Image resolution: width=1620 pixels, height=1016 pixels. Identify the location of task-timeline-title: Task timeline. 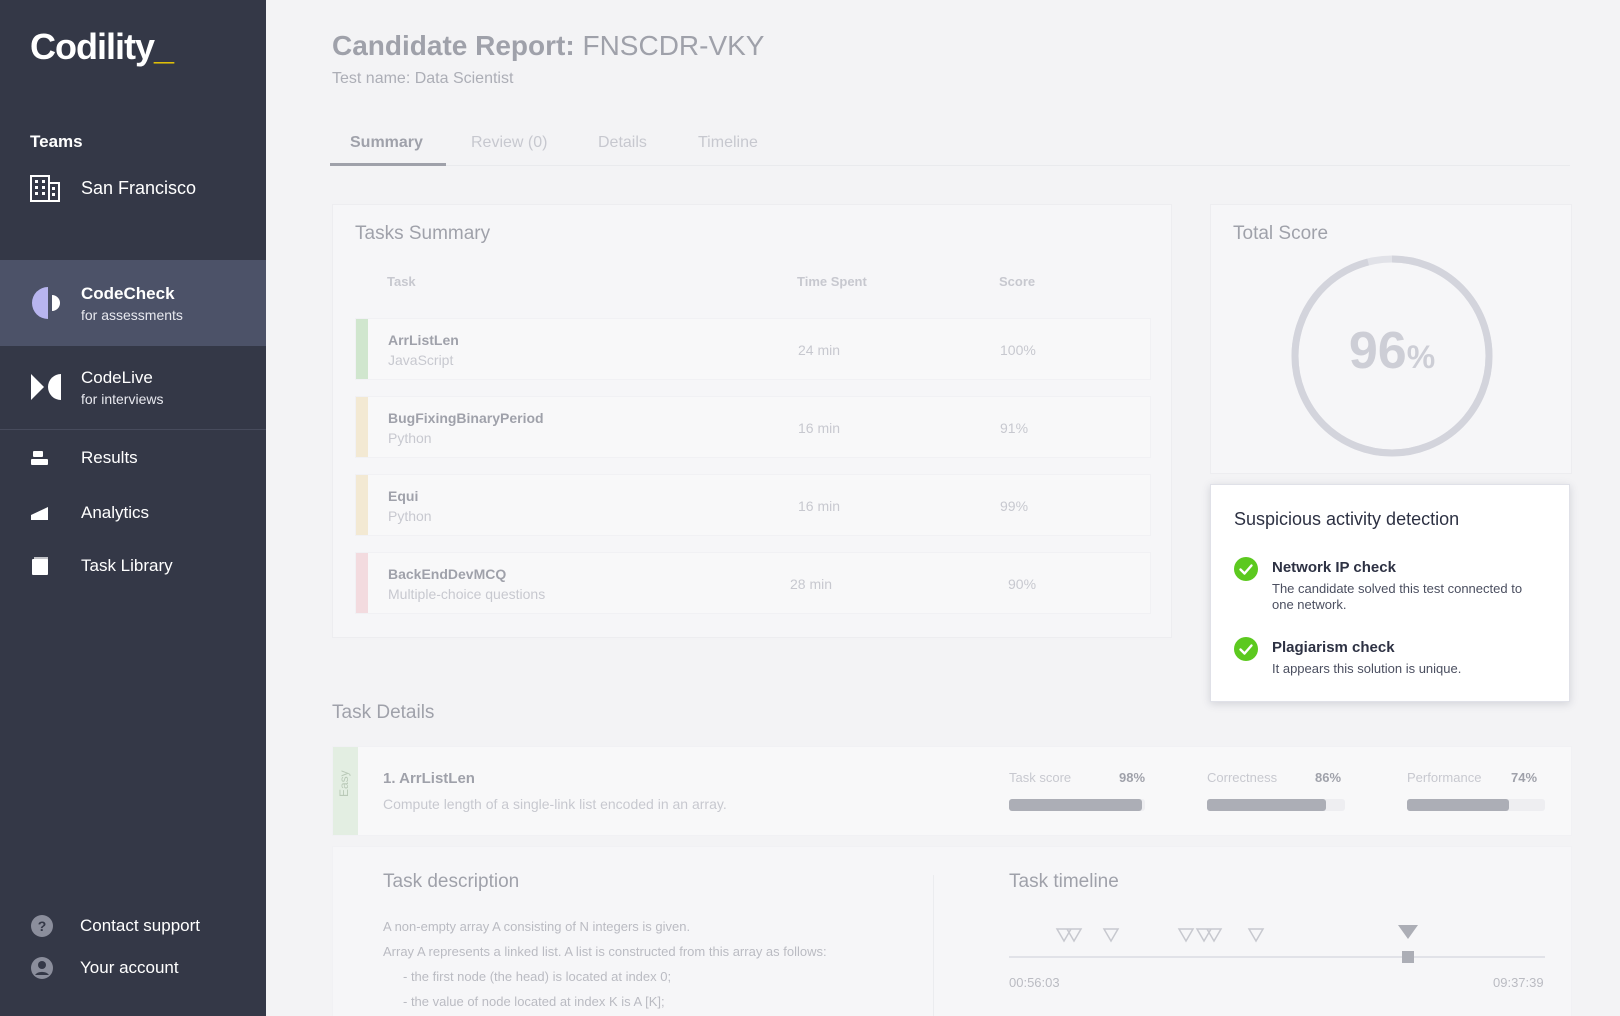
(1064, 881).